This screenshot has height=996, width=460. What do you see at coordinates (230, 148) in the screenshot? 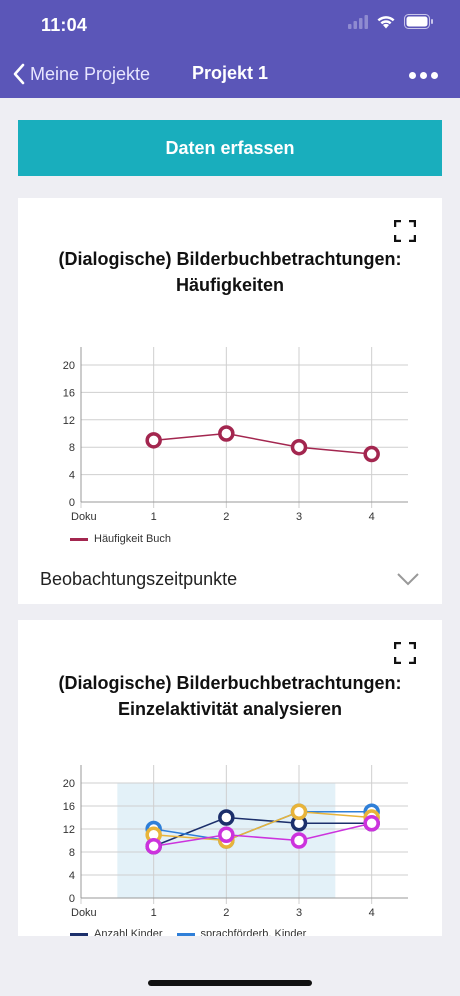
I see `capture-data-button: Daten erfassen` at bounding box center [230, 148].